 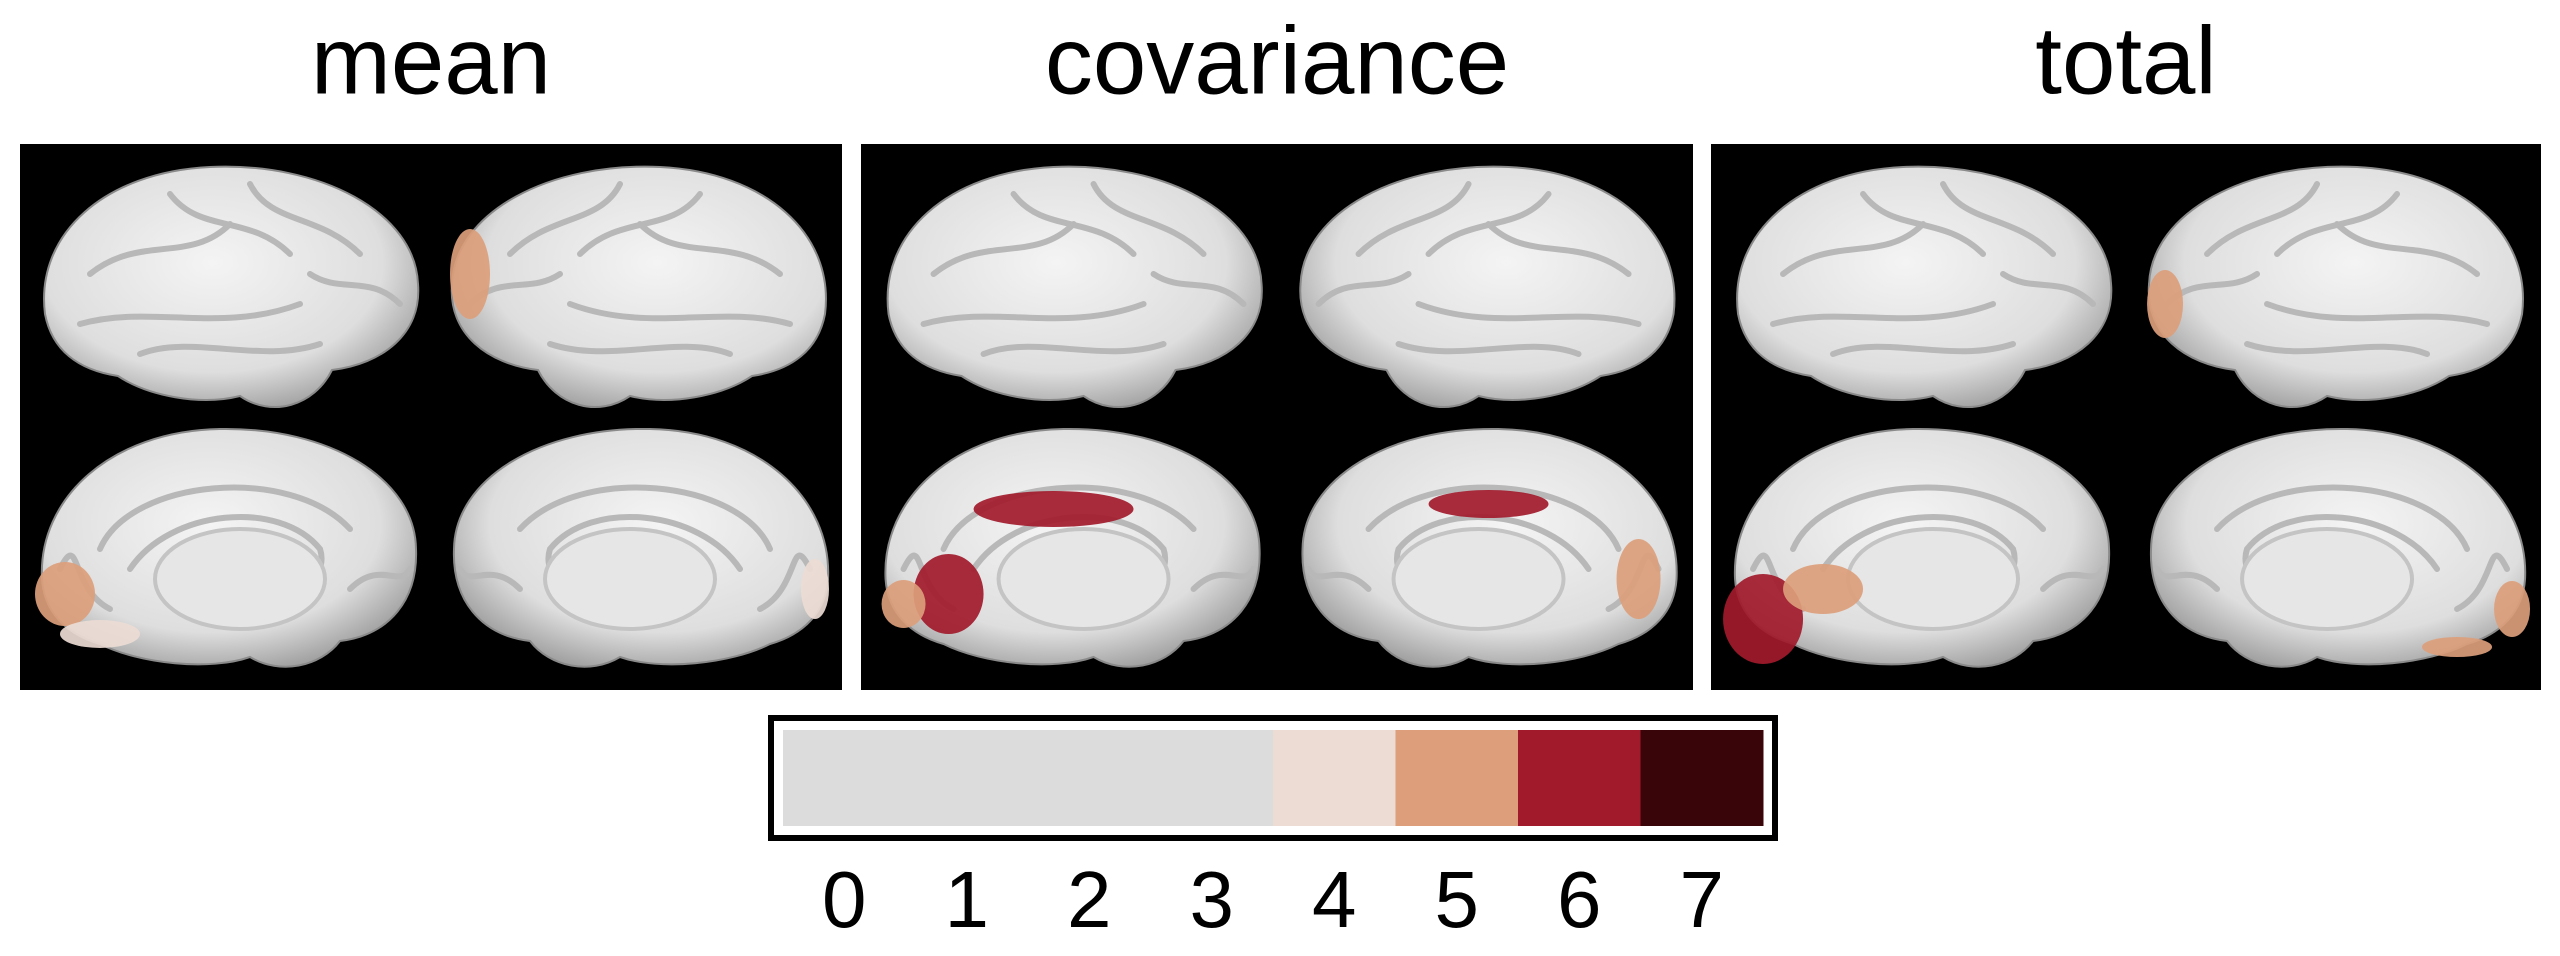 What do you see at coordinates (1579, 899) in the screenshot?
I see `colorbar-label: 6` at bounding box center [1579, 899].